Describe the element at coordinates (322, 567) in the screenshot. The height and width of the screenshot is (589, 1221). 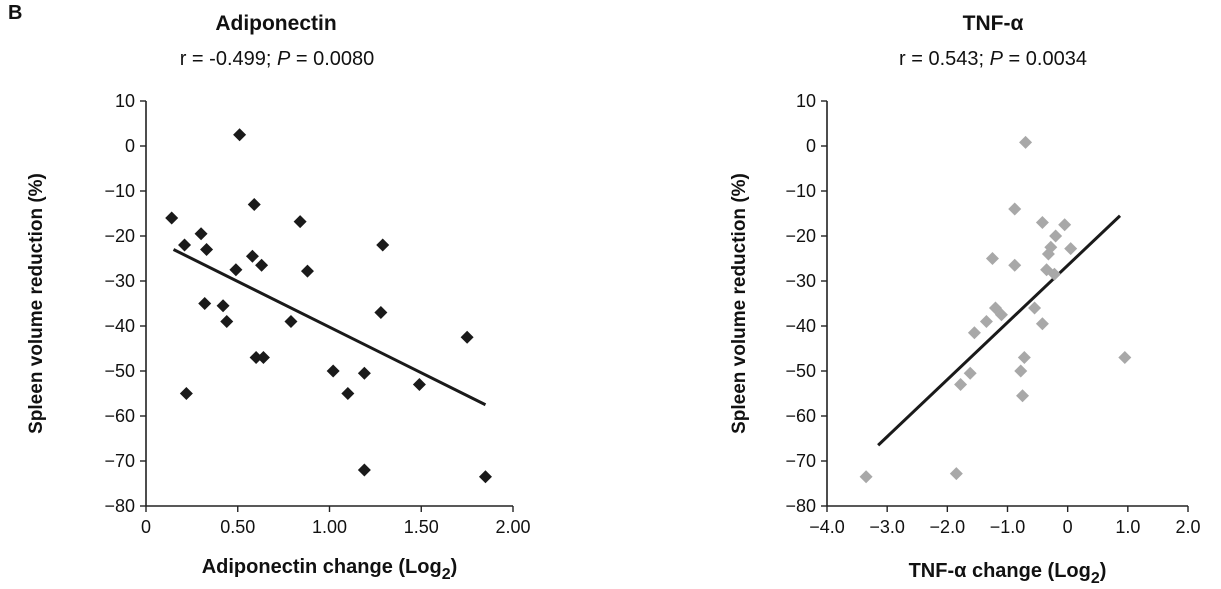
I see `x-axis-label-main: Adiponectin change (Log` at that location.